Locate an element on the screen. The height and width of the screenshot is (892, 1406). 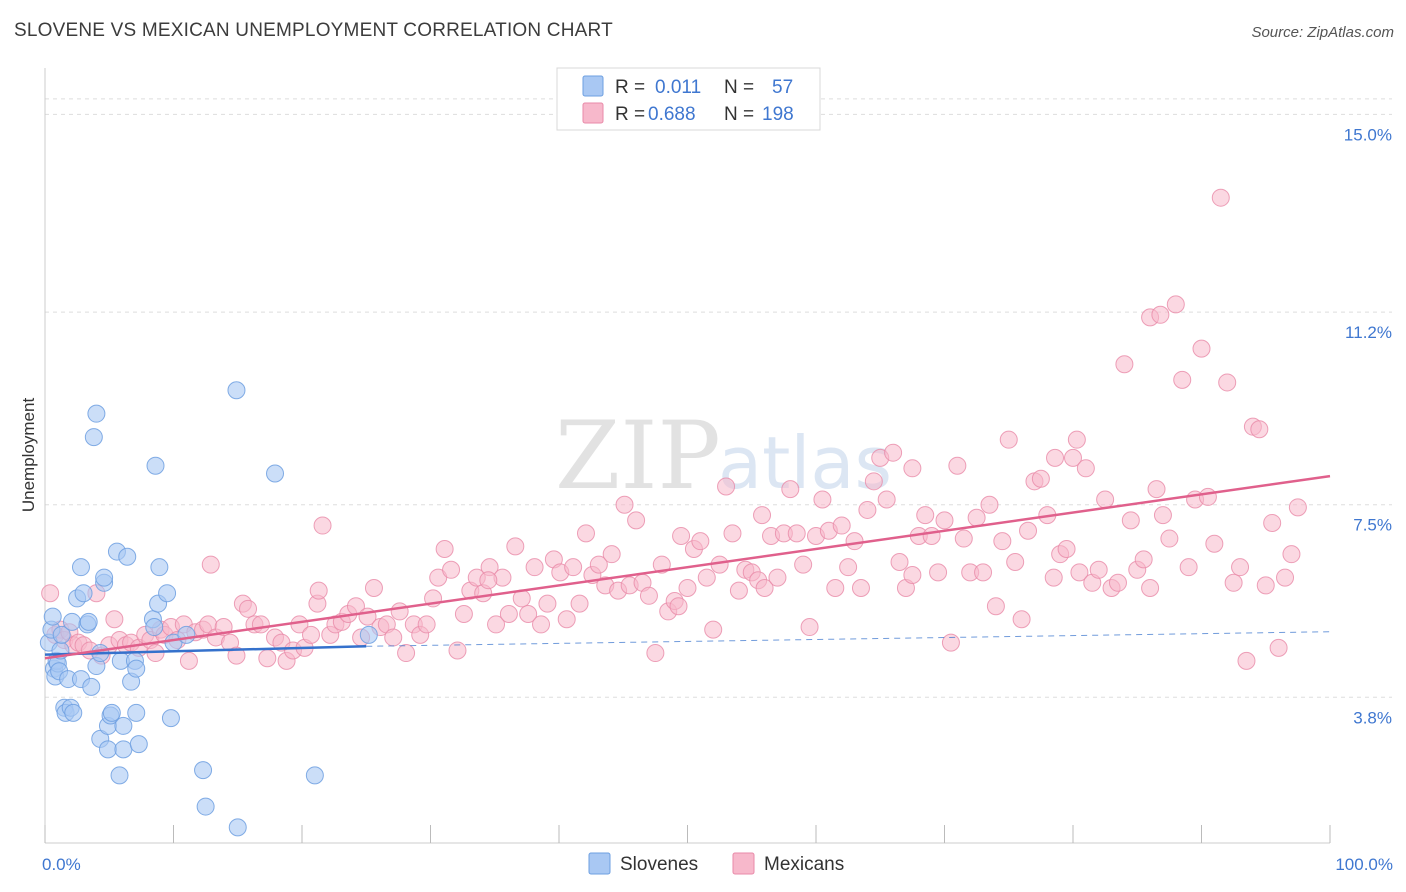
y-tick-label: 3.8% is located at coordinates (1372, 717).